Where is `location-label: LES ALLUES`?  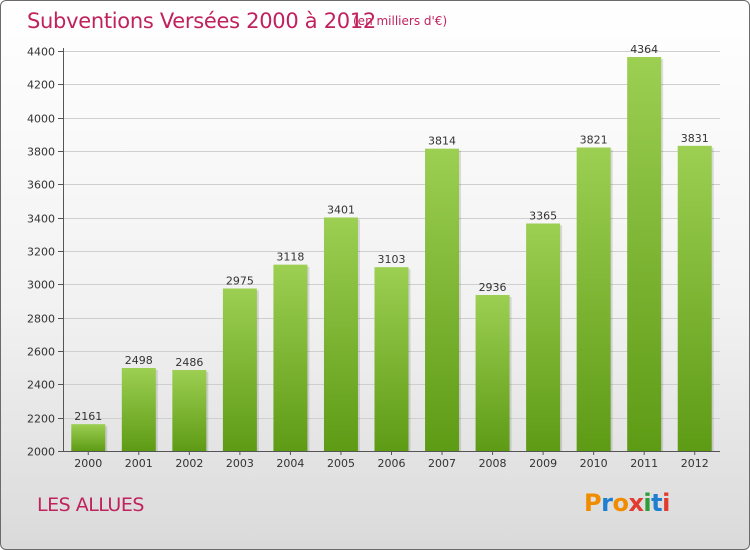
location-label: LES ALLUES is located at coordinates (90, 505).